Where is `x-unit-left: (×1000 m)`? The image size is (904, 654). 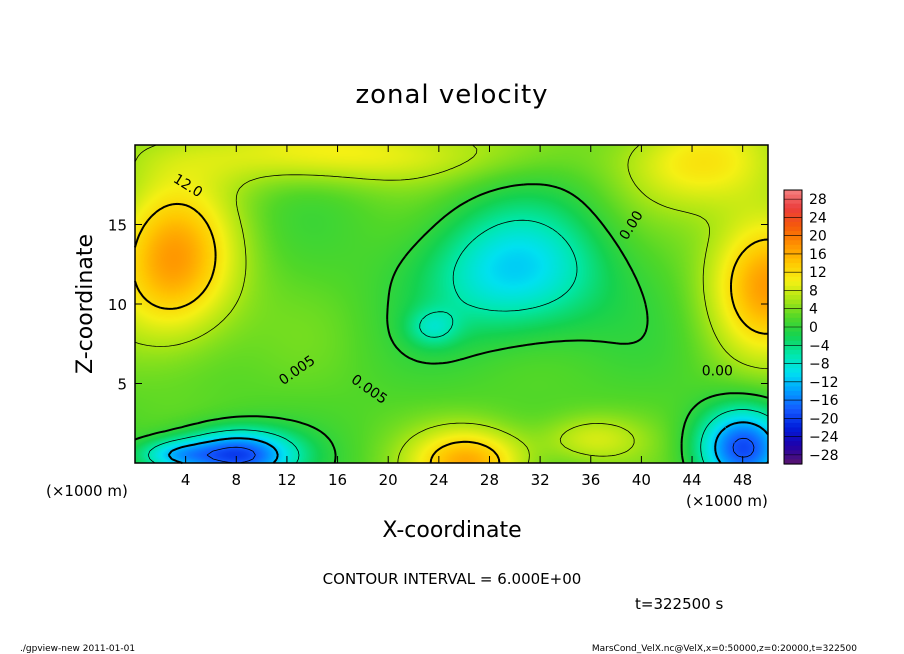
x-unit-left: (×1000 m) is located at coordinates (87, 491).